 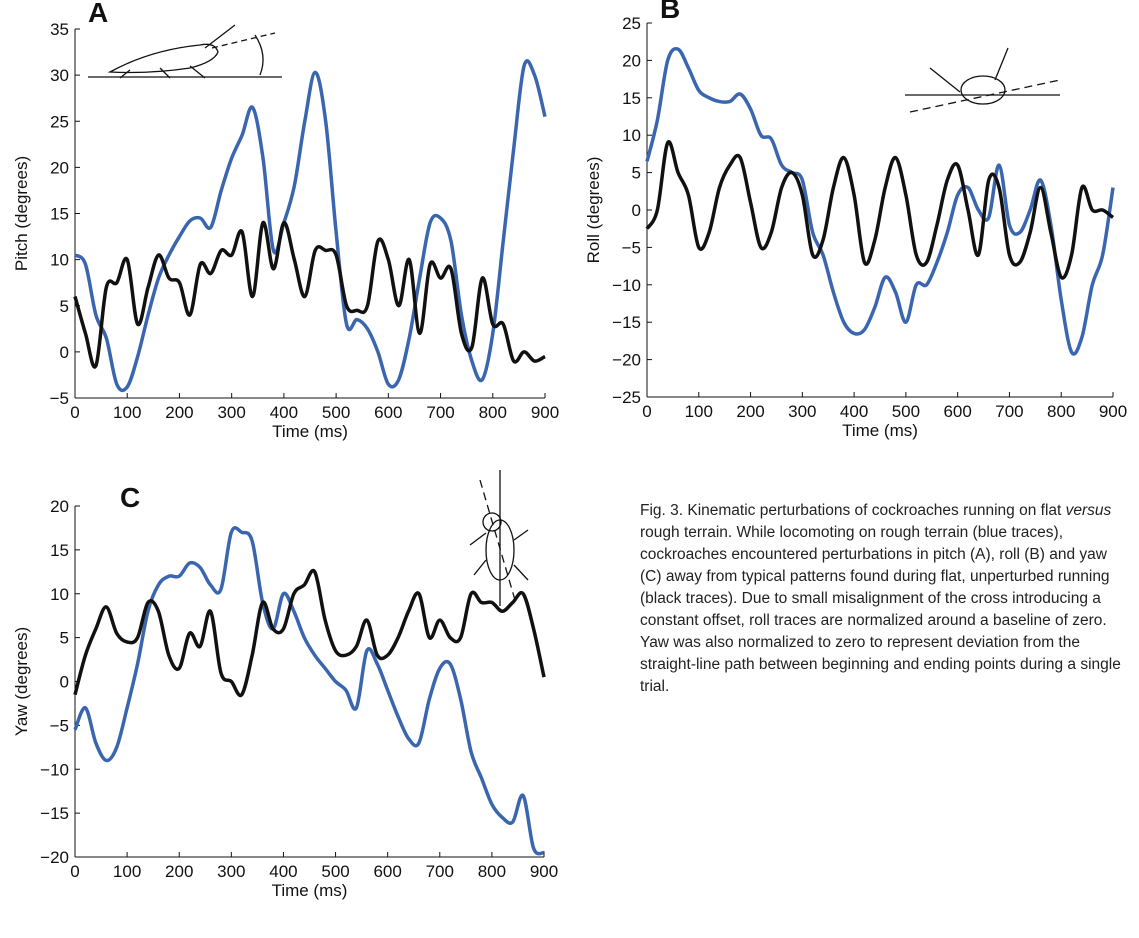 What do you see at coordinates (21, 213) in the screenshot?
I see `y-axis-label: Pitch (degrees)` at bounding box center [21, 213].